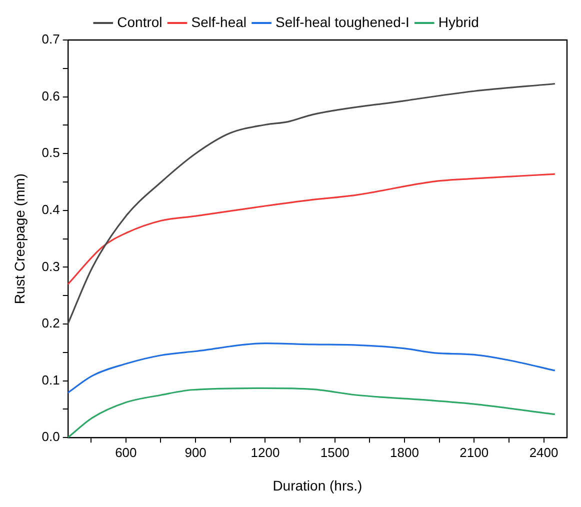 Image resolution: width=581 pixels, height=507 pixels. I want to click on x-tick-label: 1500, so click(335, 452).